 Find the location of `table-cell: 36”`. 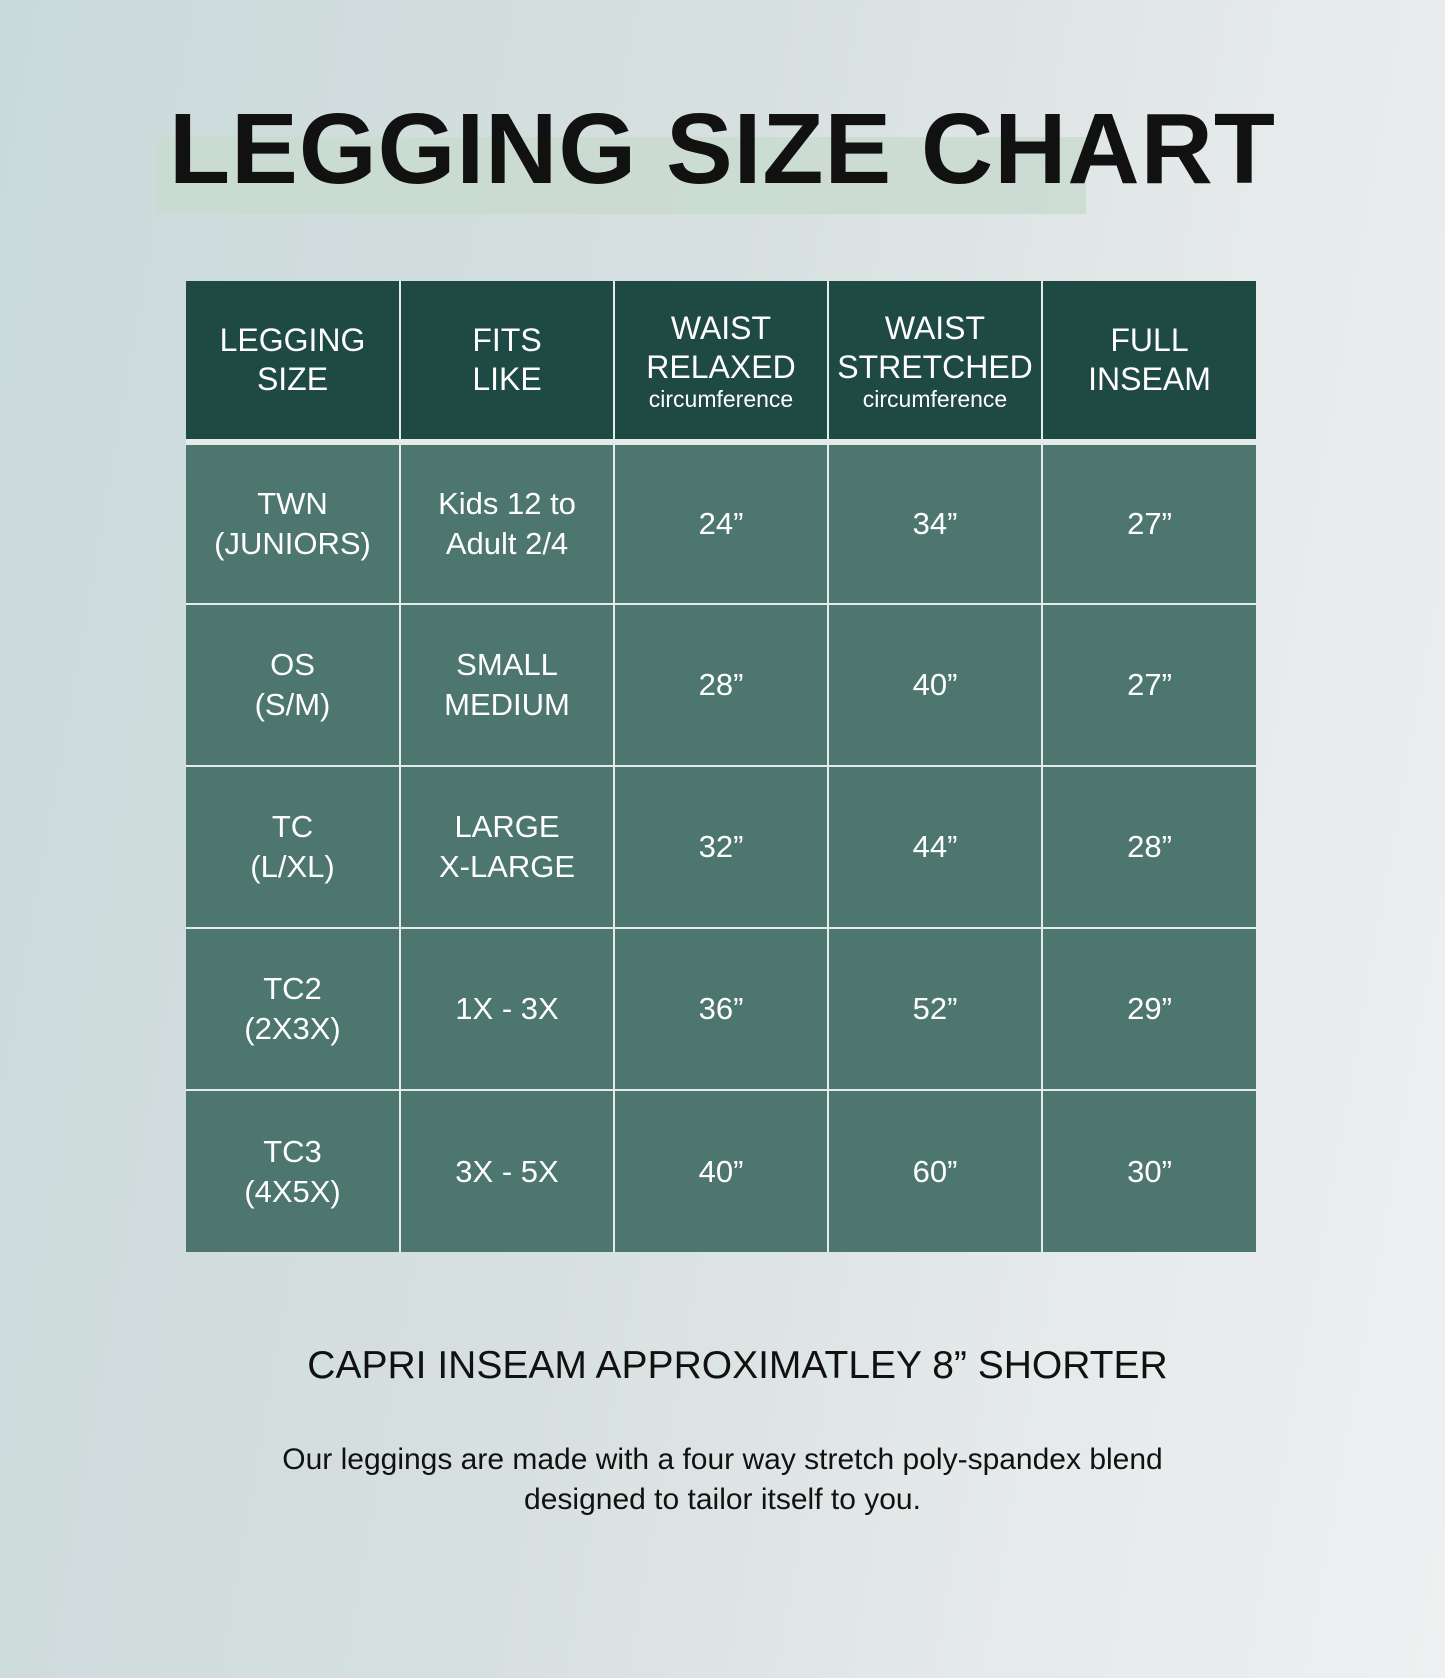

table-cell: 36” is located at coordinates (721, 1009).